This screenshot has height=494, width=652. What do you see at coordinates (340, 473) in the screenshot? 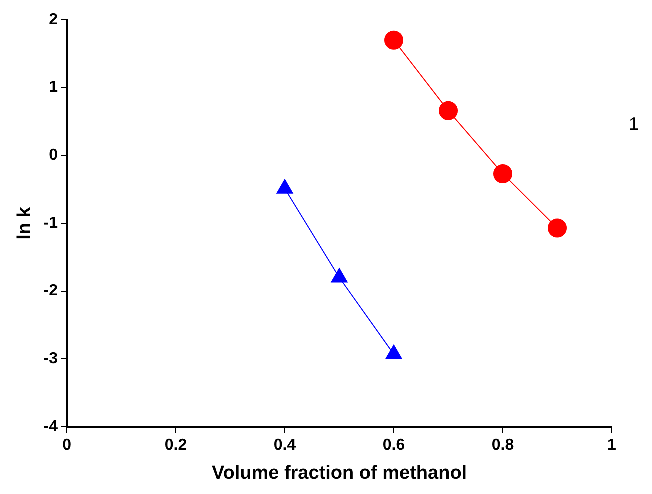
I see `x-axis-title: Volume fraction of methanol` at bounding box center [340, 473].